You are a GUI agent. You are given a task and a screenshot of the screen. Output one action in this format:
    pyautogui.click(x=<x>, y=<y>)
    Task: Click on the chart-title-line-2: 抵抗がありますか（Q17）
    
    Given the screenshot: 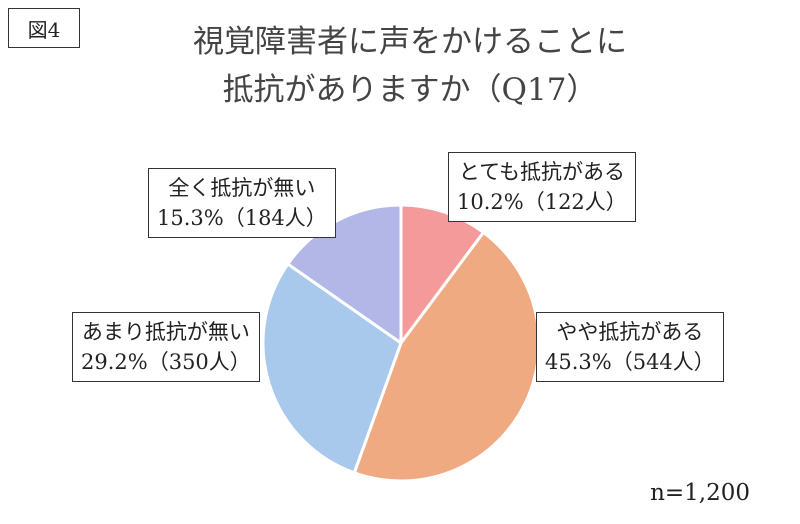 What is the action you would take?
    pyautogui.click(x=410, y=90)
    